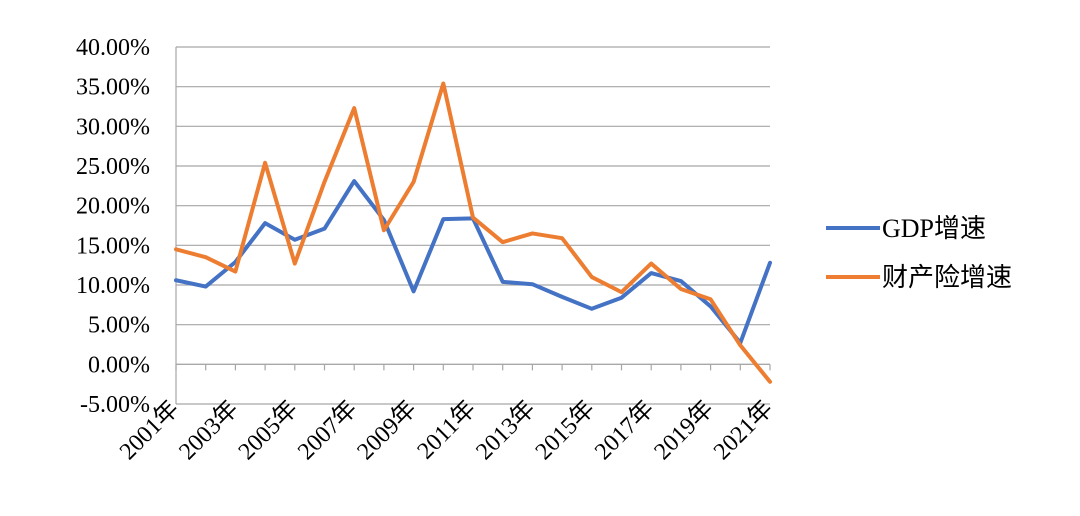 The height and width of the screenshot is (516, 1080). I want to click on x-tick-label: 2013年, so click(506, 430).